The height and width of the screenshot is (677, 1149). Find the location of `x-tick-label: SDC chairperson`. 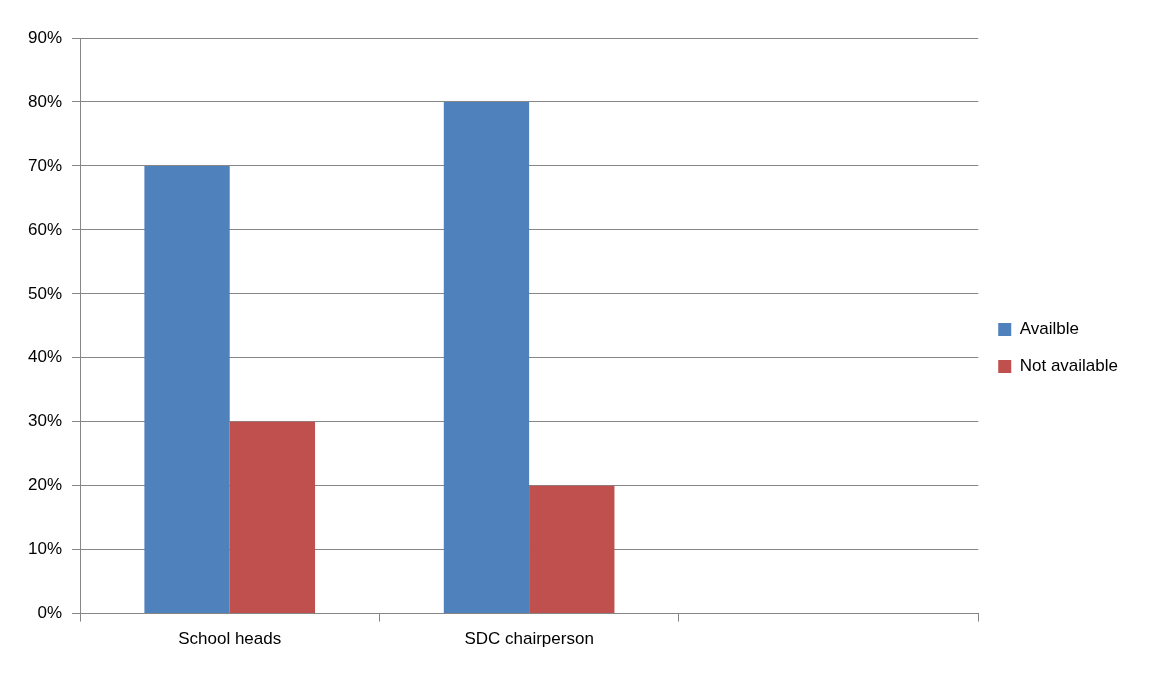

x-tick-label: SDC chairperson is located at coordinates (529, 639).